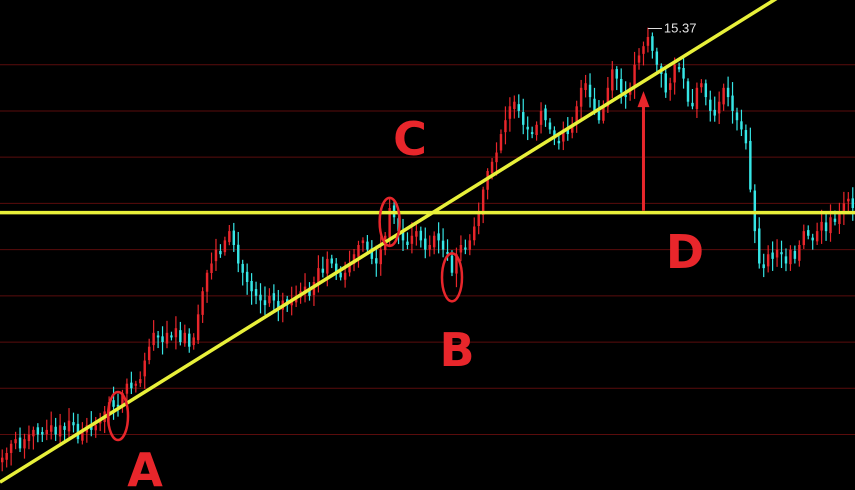 This screenshot has height=490, width=855. Describe the element at coordinates (643, 99) in the screenshot. I see `arrow-head` at that location.